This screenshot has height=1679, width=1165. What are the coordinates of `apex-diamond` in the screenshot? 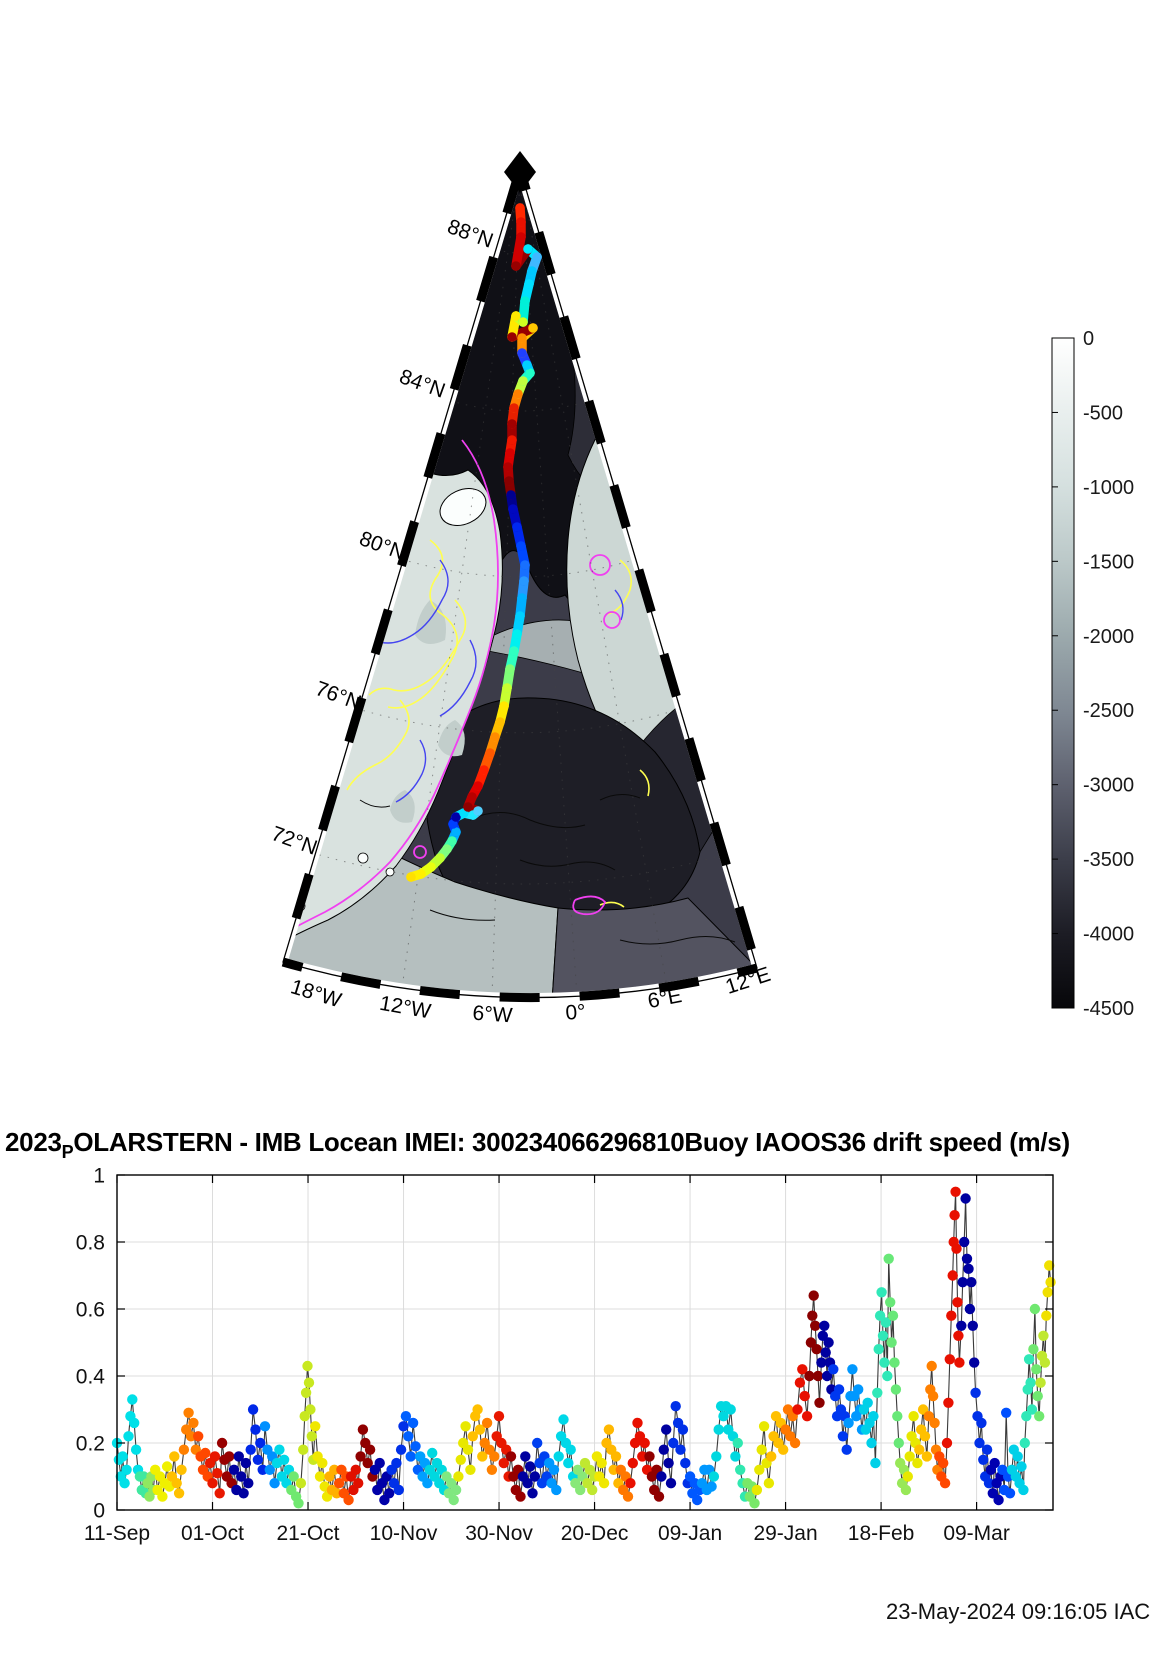 It's located at (520, 172).